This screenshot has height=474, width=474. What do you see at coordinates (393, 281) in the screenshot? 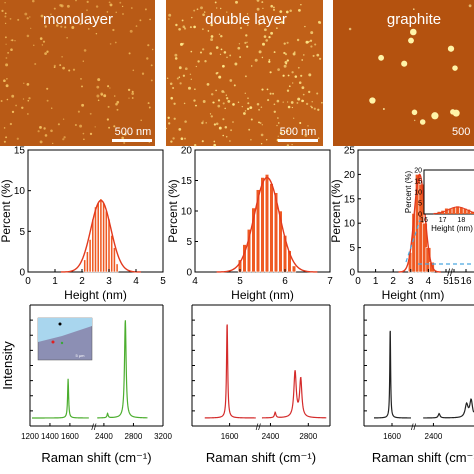
I see `x-tick-label: 2` at bounding box center [393, 281].